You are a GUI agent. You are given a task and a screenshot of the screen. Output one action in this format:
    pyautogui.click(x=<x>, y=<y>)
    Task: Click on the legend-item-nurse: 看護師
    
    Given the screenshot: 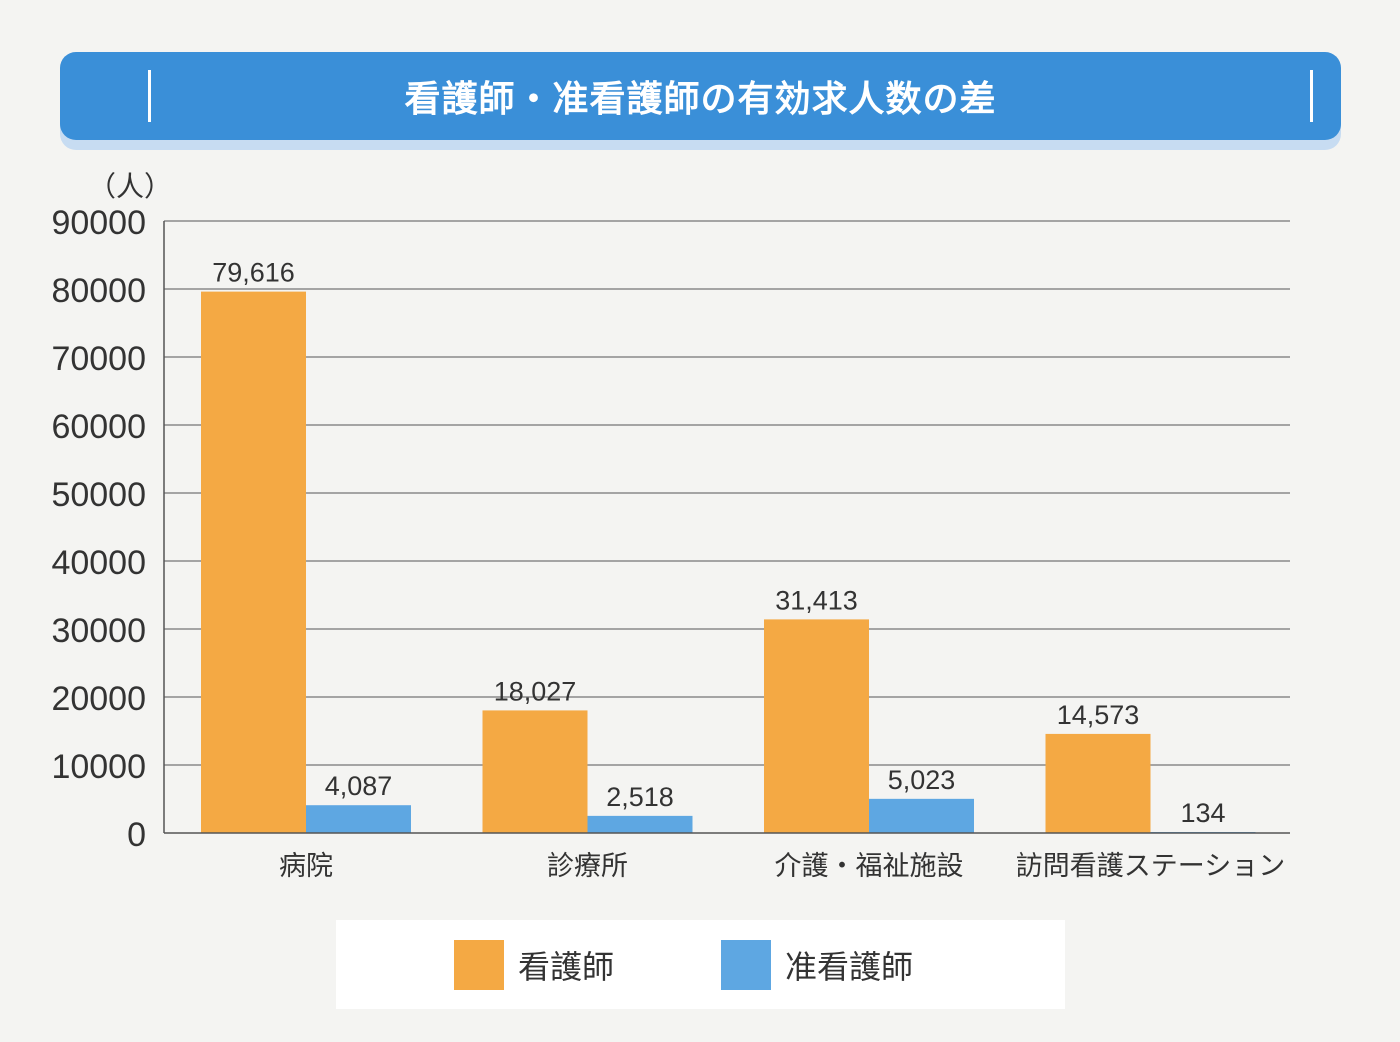 What is the action you would take?
    pyautogui.click(x=534, y=965)
    